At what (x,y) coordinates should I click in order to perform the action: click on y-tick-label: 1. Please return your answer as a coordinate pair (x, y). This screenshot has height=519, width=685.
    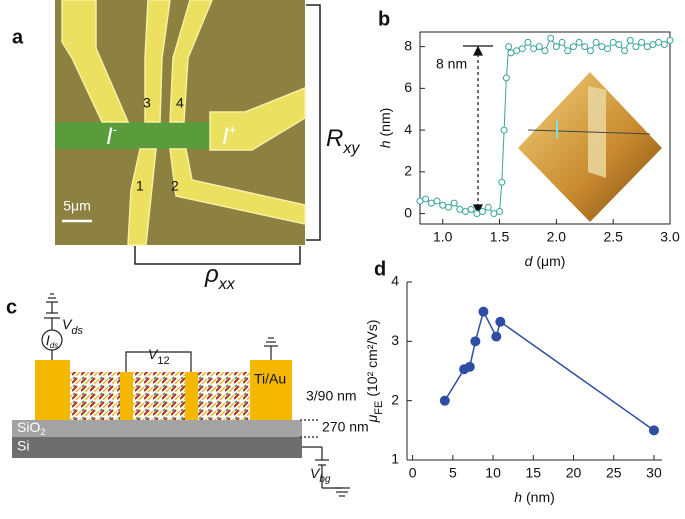
    Looking at the image, I should click on (395, 459).